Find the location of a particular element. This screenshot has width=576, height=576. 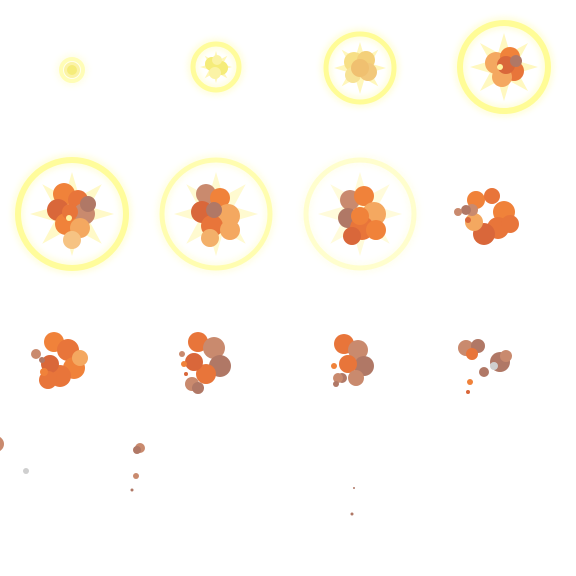

flash-core is located at coordinates (72, 70).